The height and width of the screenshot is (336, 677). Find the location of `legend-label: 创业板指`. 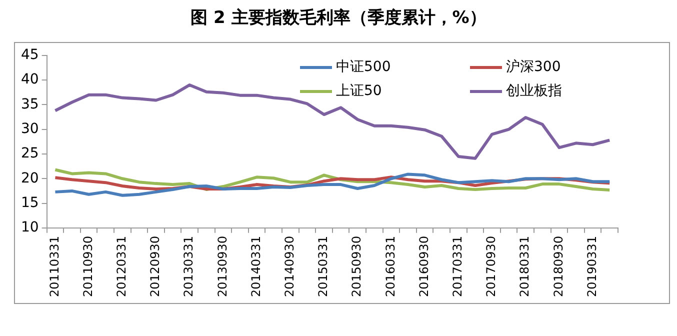

legend-label: 创业板指 is located at coordinates (534, 91).